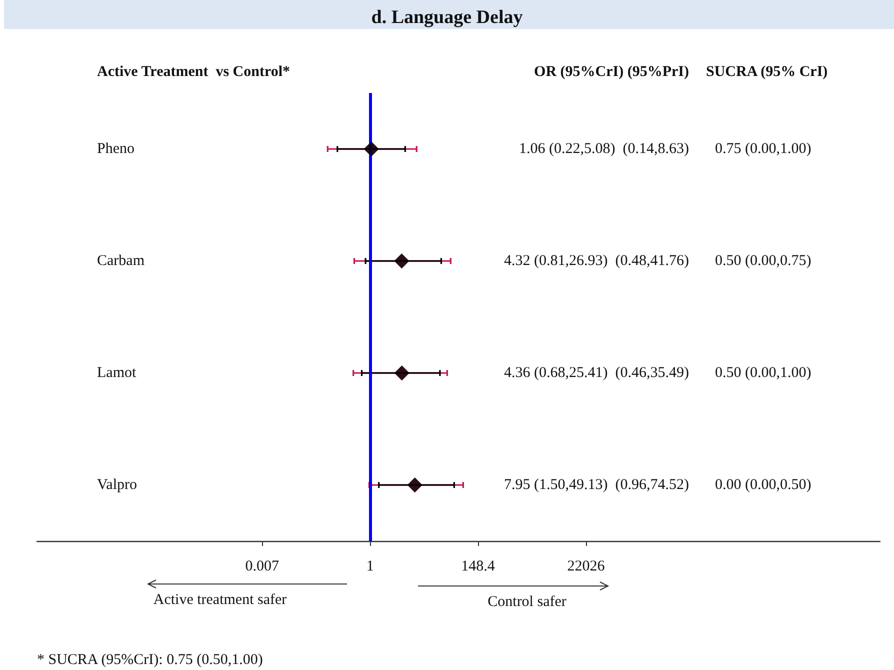  I want to click on annotation: 0.00 (0.00,0.50), so click(763, 485).